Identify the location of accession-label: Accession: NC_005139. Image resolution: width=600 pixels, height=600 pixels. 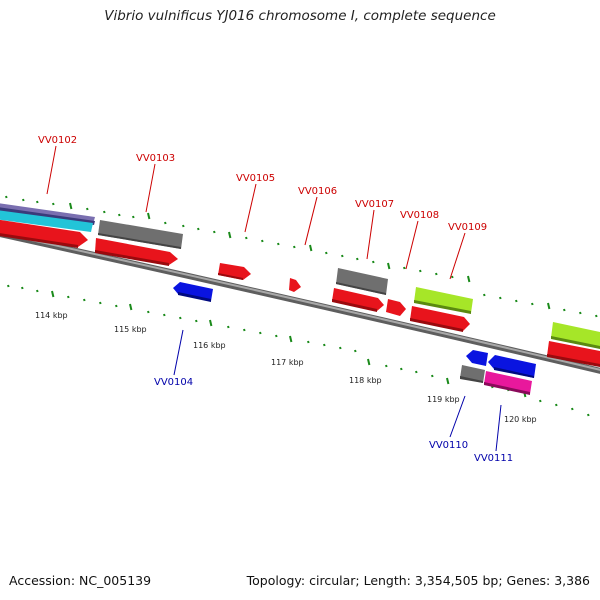
(80, 580).